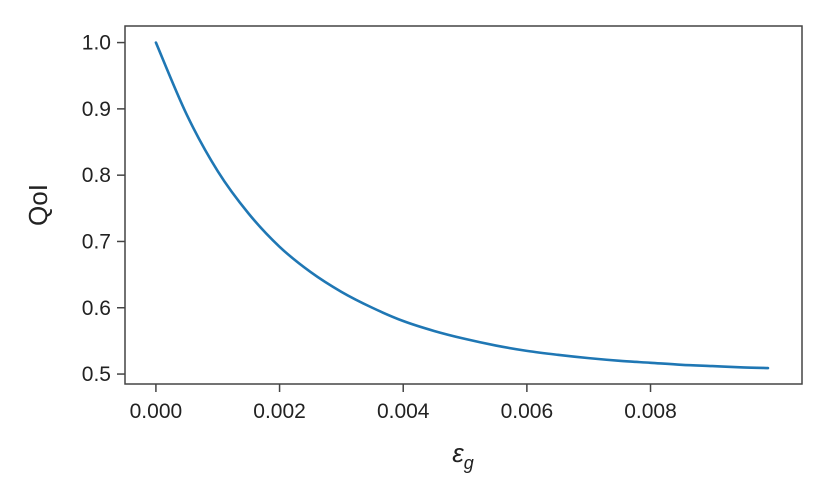 The height and width of the screenshot is (500, 829). Describe the element at coordinates (96, 175) in the screenshot. I see `y-tick-label: 0.8` at that location.